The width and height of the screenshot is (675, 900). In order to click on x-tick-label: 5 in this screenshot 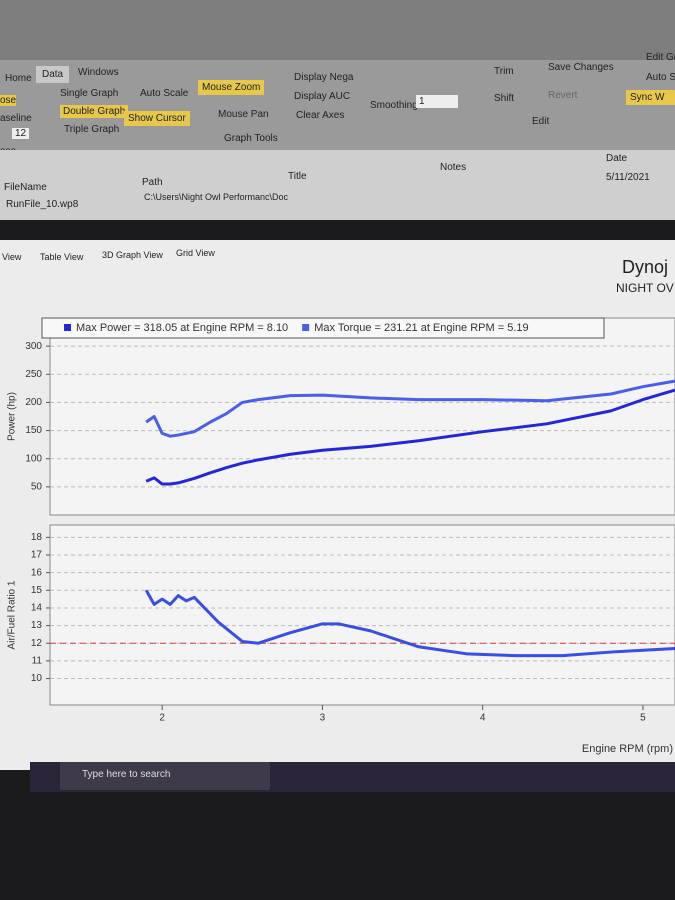, I will do `click(643, 718)`.